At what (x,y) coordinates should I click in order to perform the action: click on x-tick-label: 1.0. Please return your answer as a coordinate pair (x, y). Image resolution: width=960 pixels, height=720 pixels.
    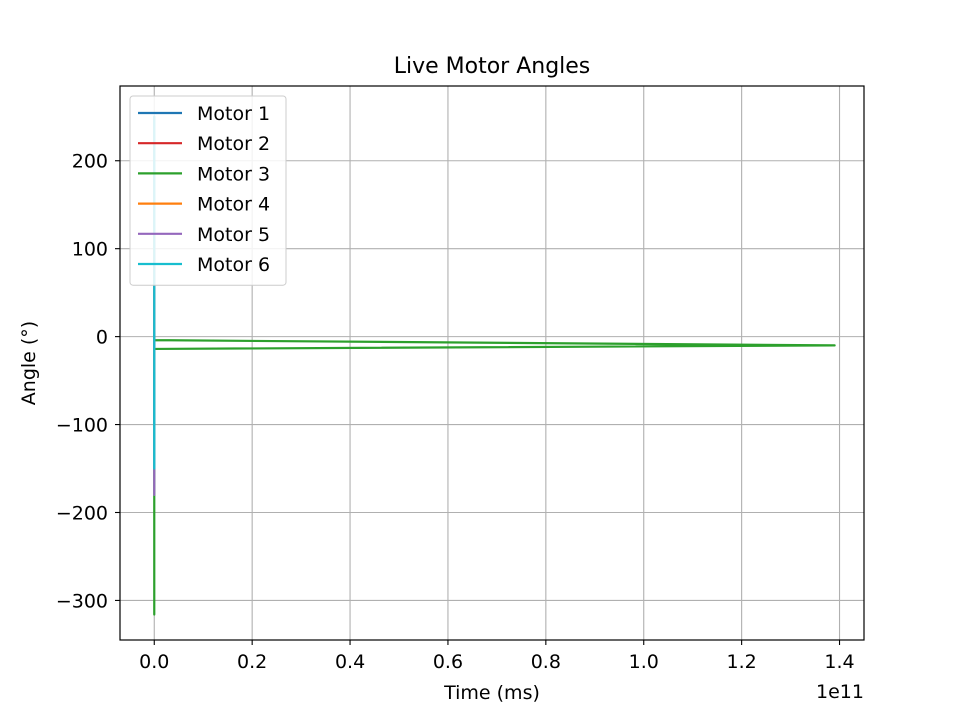
    Looking at the image, I should click on (644, 662).